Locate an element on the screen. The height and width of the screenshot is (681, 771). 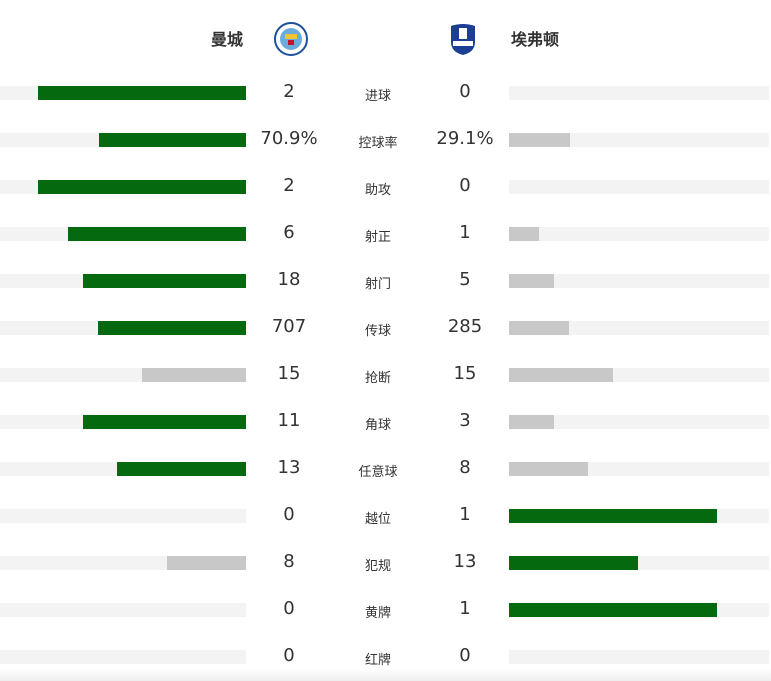
stat-row: 13 任意球 8 is located at coordinates (385, 469).